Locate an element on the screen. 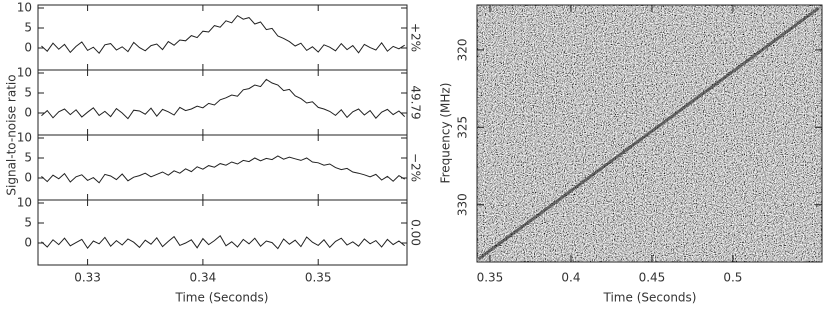  y-axis-label: Frequency (MHz) is located at coordinates (446, 133).